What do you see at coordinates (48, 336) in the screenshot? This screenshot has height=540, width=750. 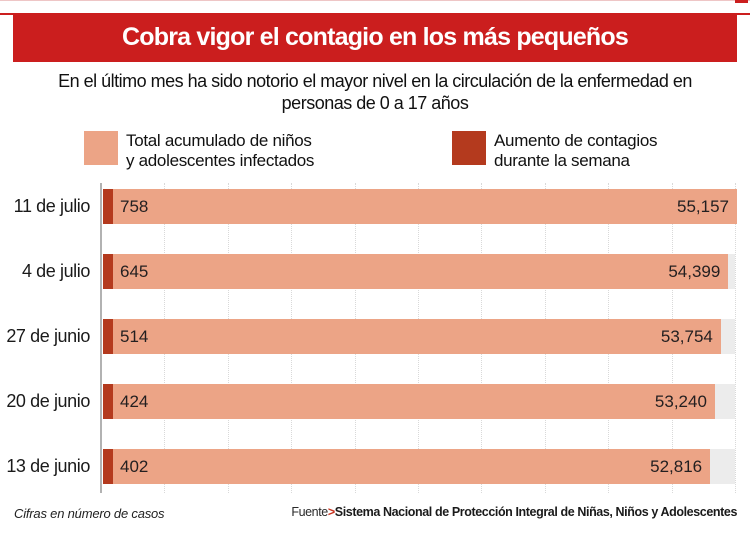 I see `category-label: 27 de junio` at bounding box center [48, 336].